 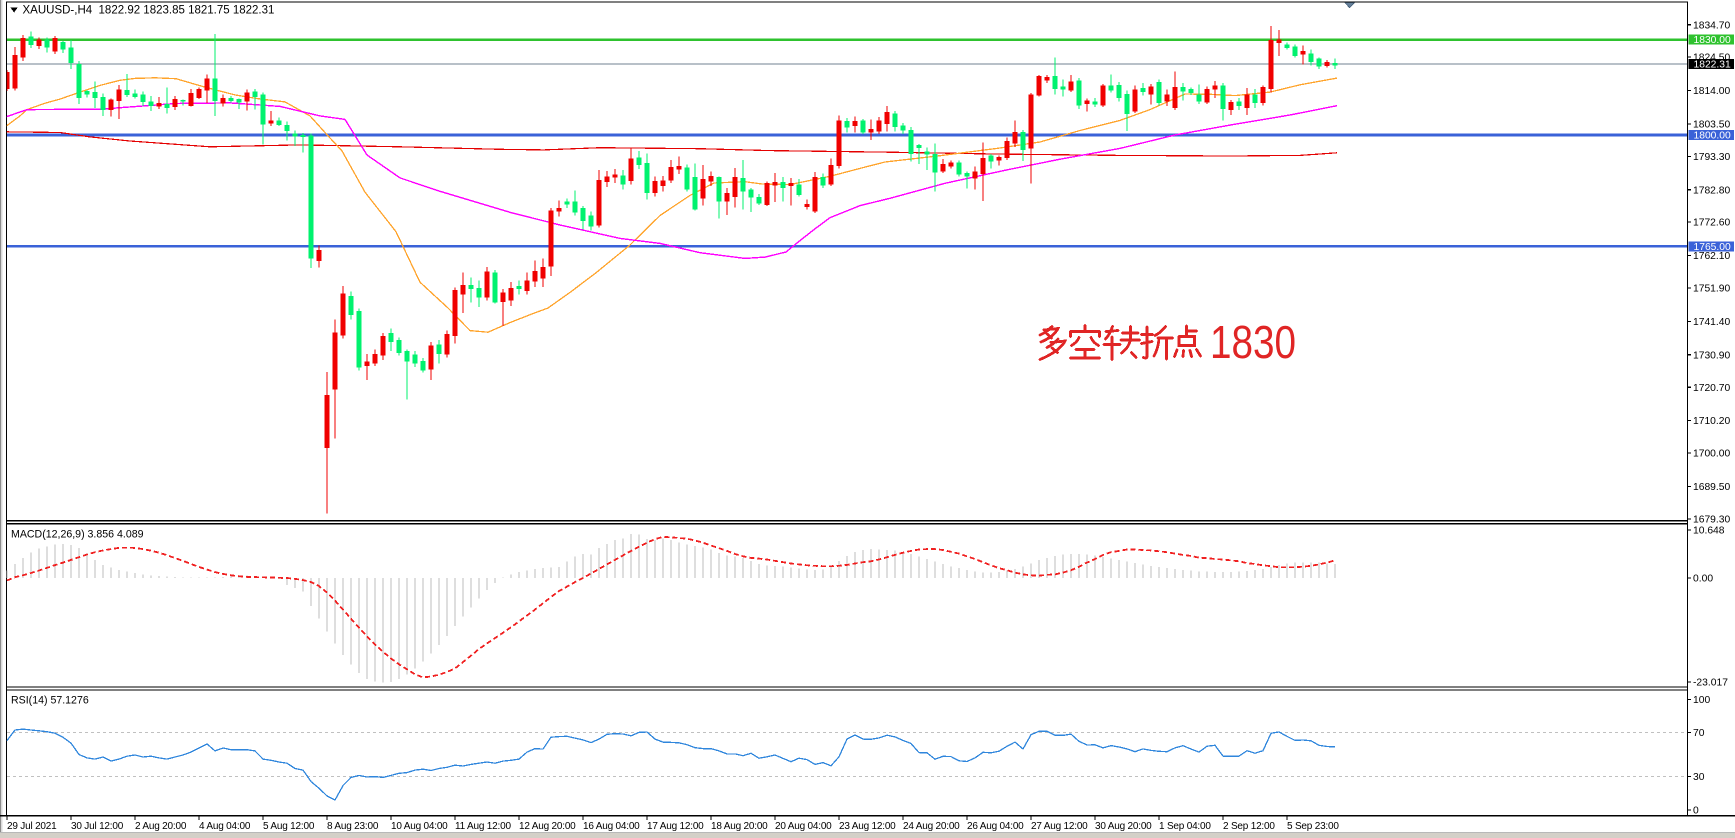 I want to click on svg-text: 1772.60, so click(x=1711, y=223).